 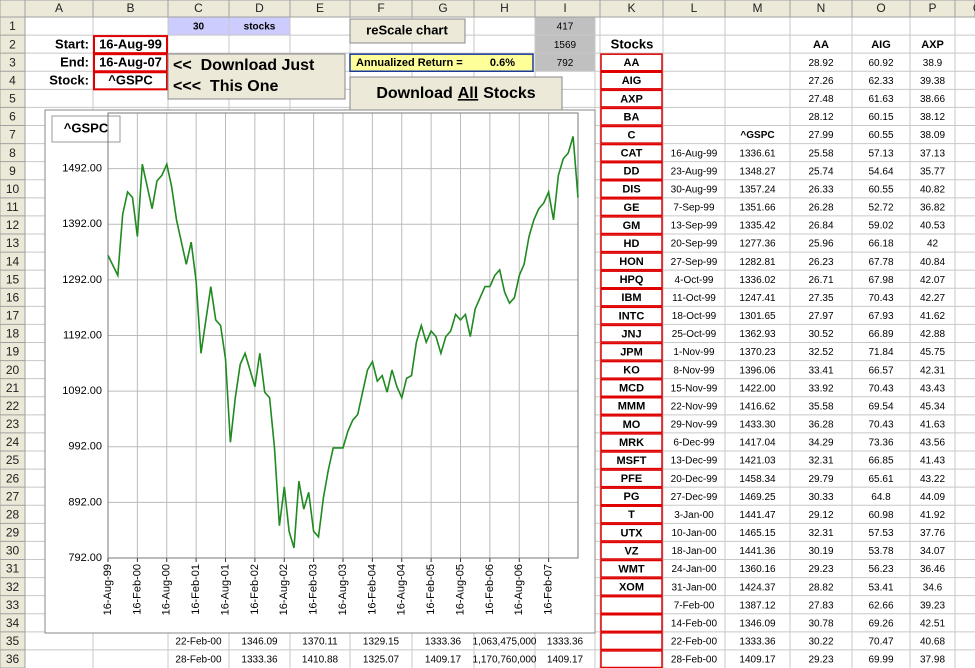 What do you see at coordinates (199, 27) in the screenshot?
I see `cell-text: 30` at bounding box center [199, 27].